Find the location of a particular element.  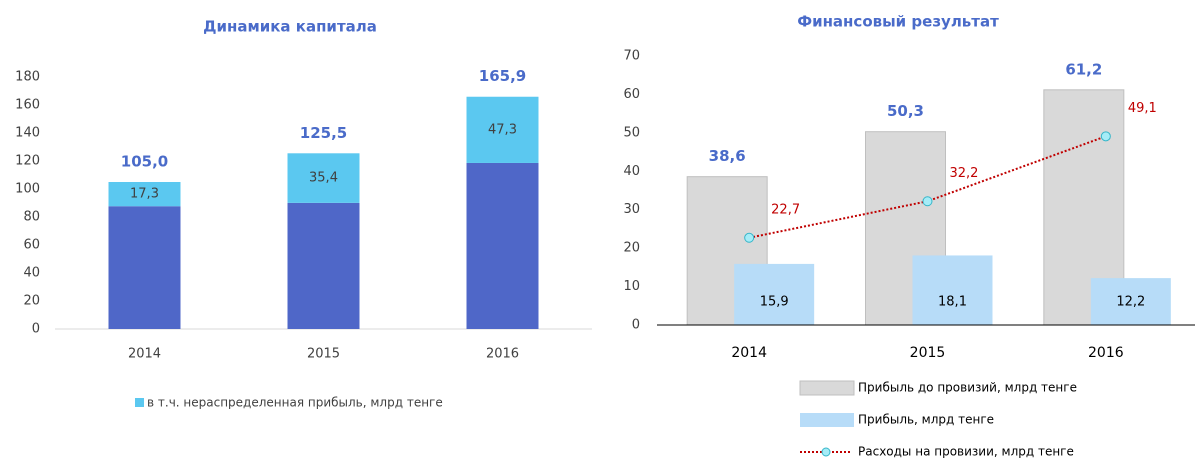

y-tick-label: 10 is located at coordinates (631, 286).